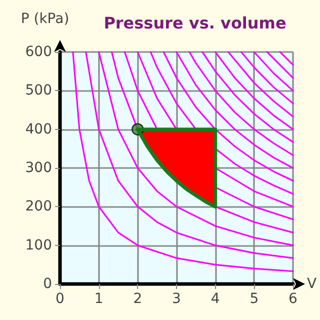 The image size is (320, 320). Describe the element at coordinates (38, 206) in the screenshot. I see `y-tick-label: 200` at that location.